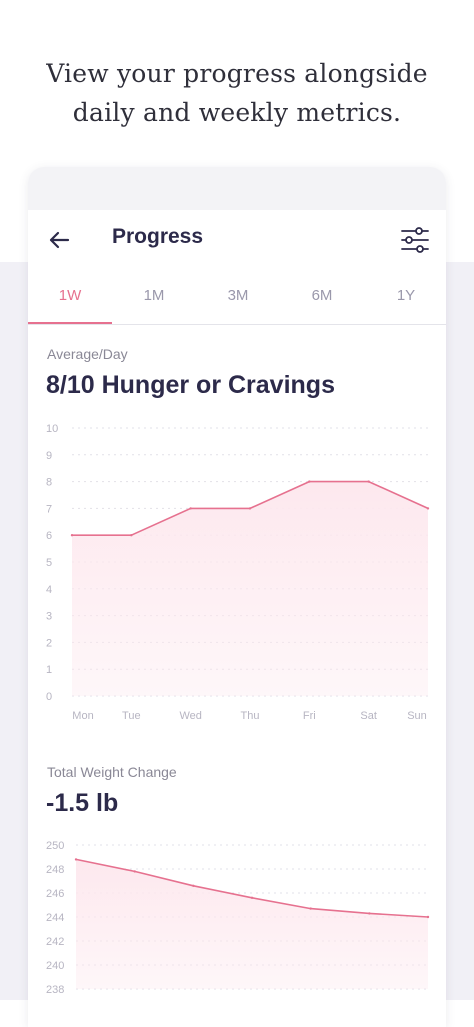 The width and height of the screenshot is (474, 1027). Describe the element at coordinates (190, 716) in the screenshot. I see `x-tick-label: Wed` at that location.